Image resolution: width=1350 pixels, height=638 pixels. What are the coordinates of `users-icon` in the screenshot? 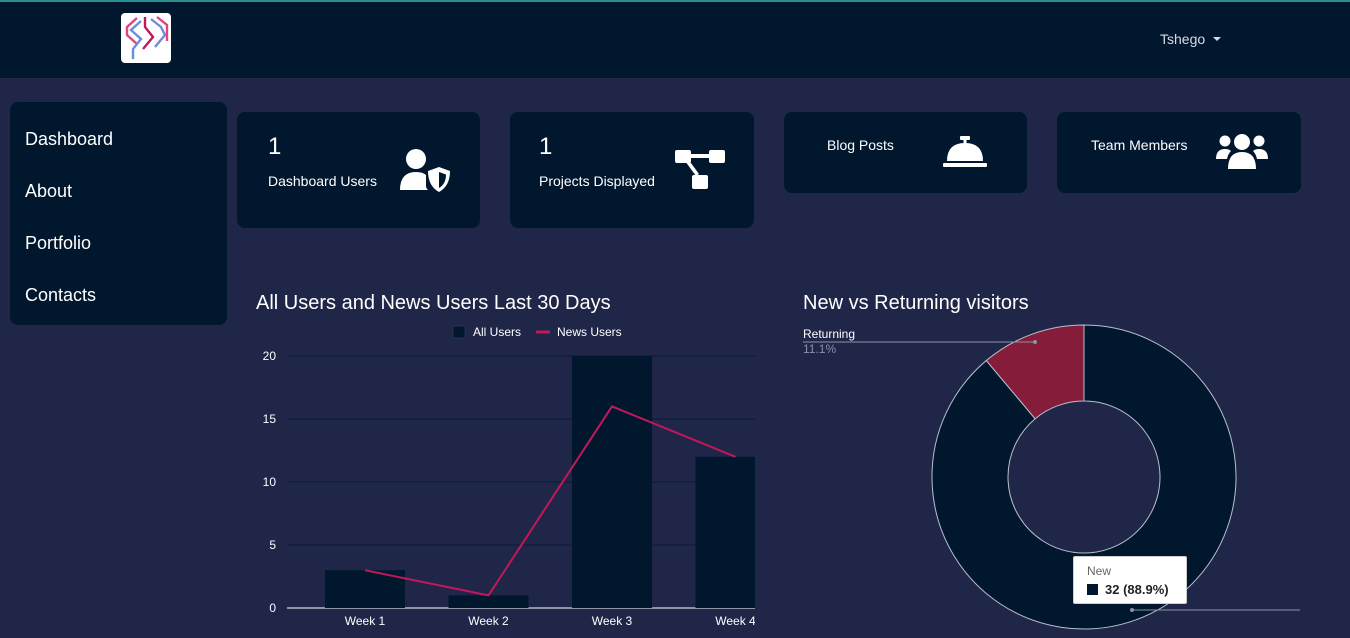 It's located at (1242, 151).